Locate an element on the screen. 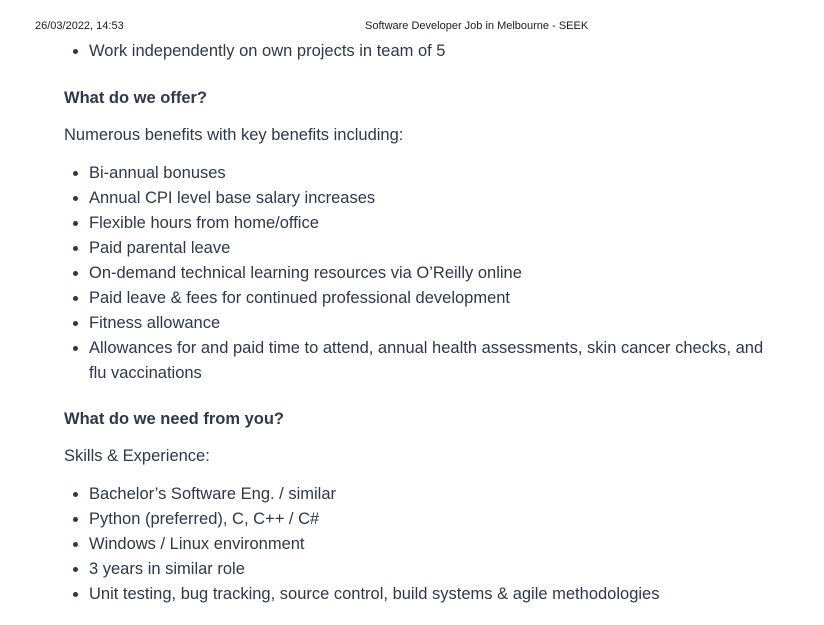 The width and height of the screenshot is (824, 625). list-item: Python (preferred), C, C++ / C# is located at coordinates (424, 519).